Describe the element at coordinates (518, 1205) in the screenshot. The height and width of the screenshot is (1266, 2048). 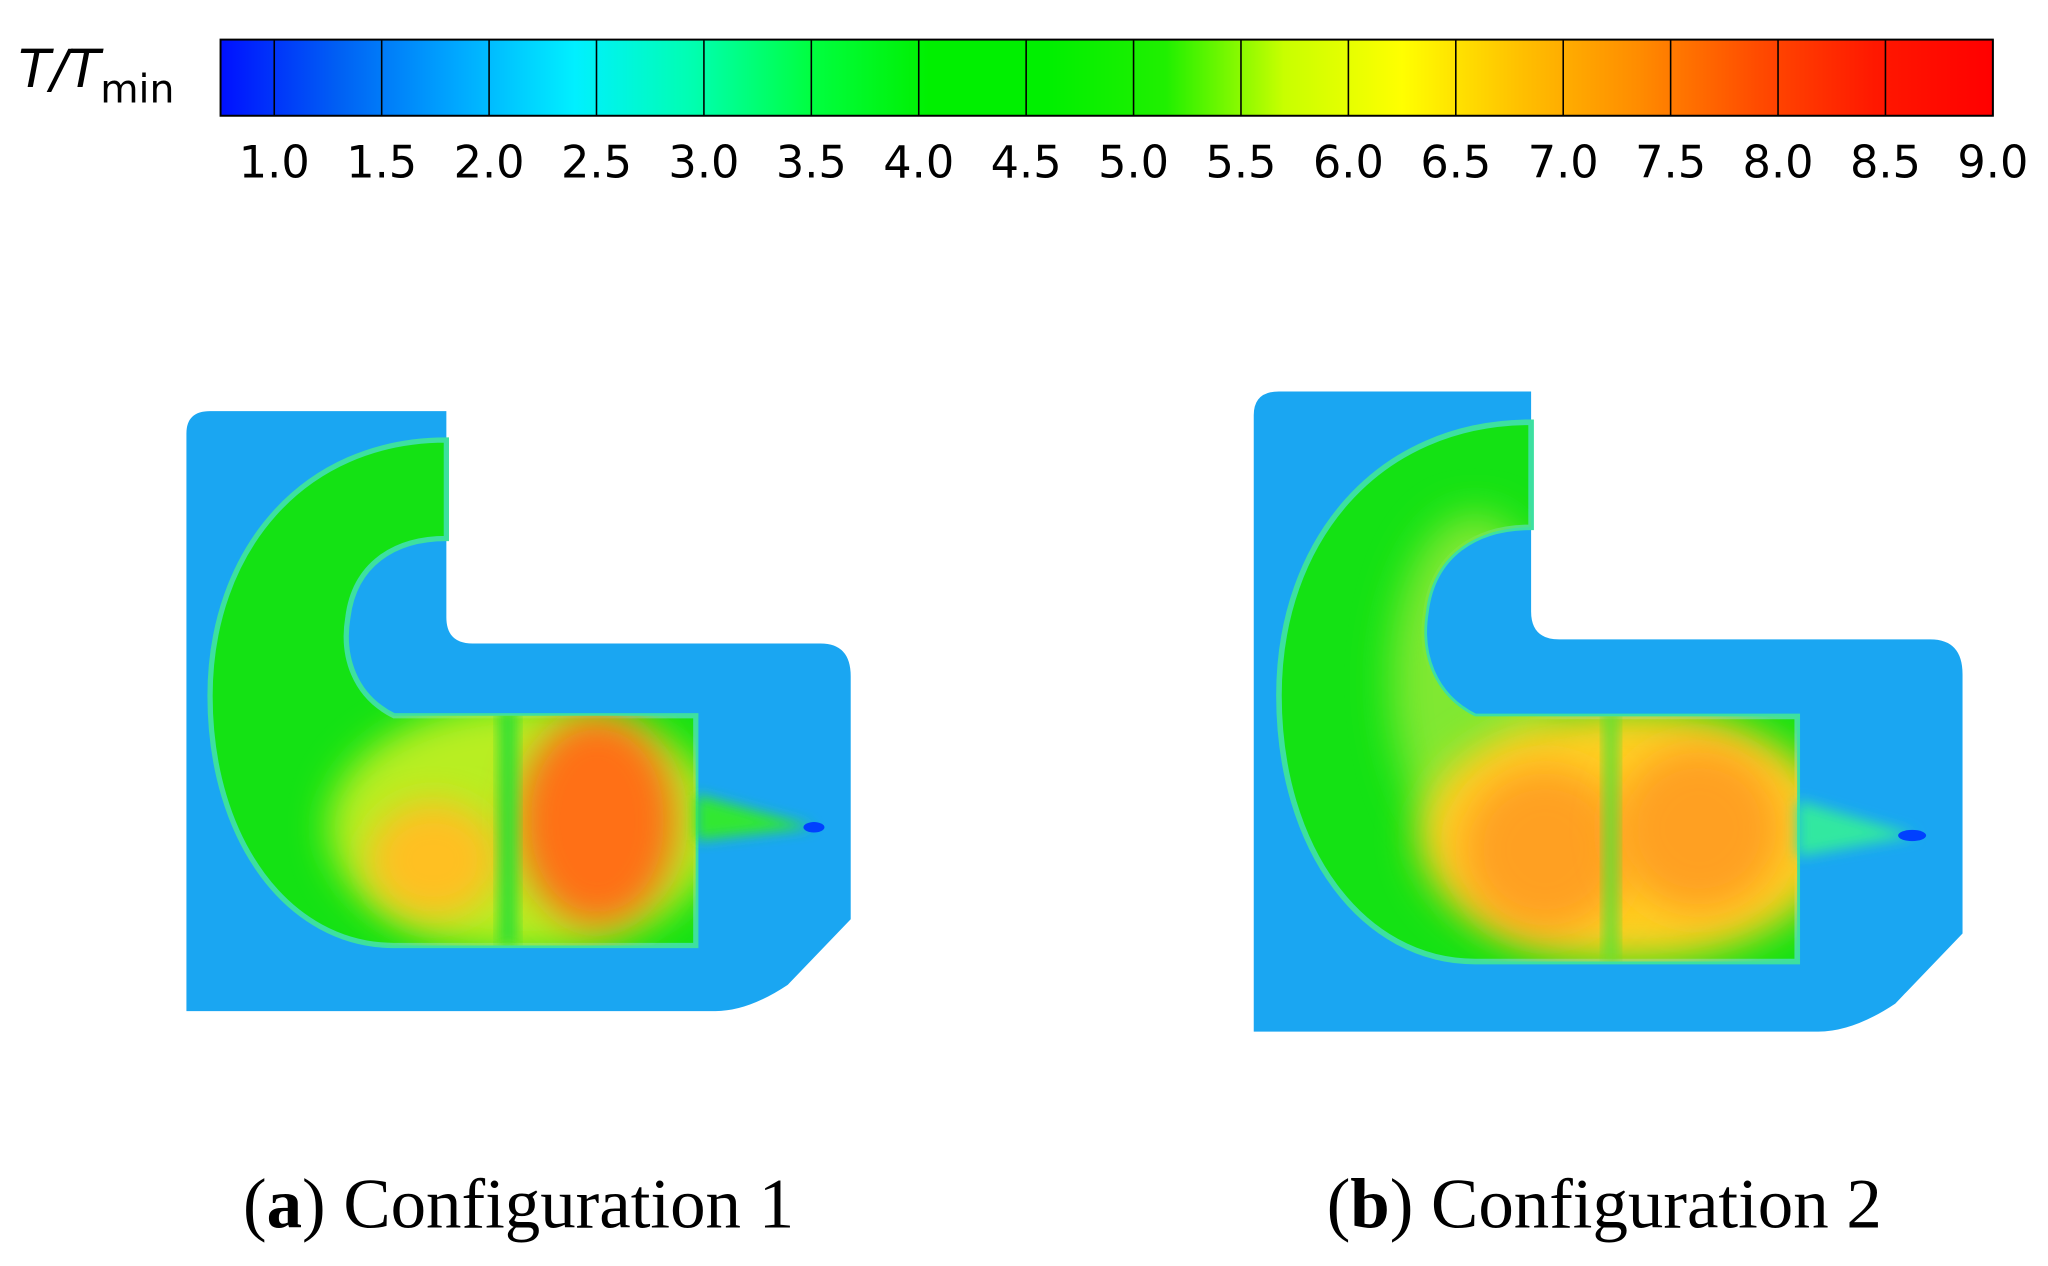
I see `caption-a: (a) Configuration 1` at that location.